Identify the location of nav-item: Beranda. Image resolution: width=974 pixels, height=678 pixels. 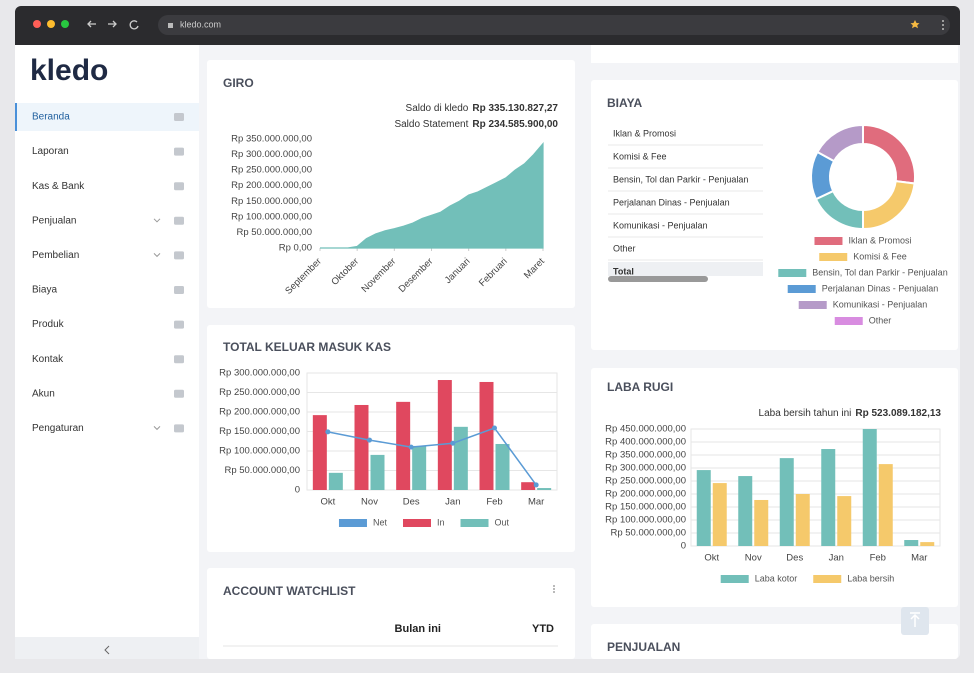
(51, 117).